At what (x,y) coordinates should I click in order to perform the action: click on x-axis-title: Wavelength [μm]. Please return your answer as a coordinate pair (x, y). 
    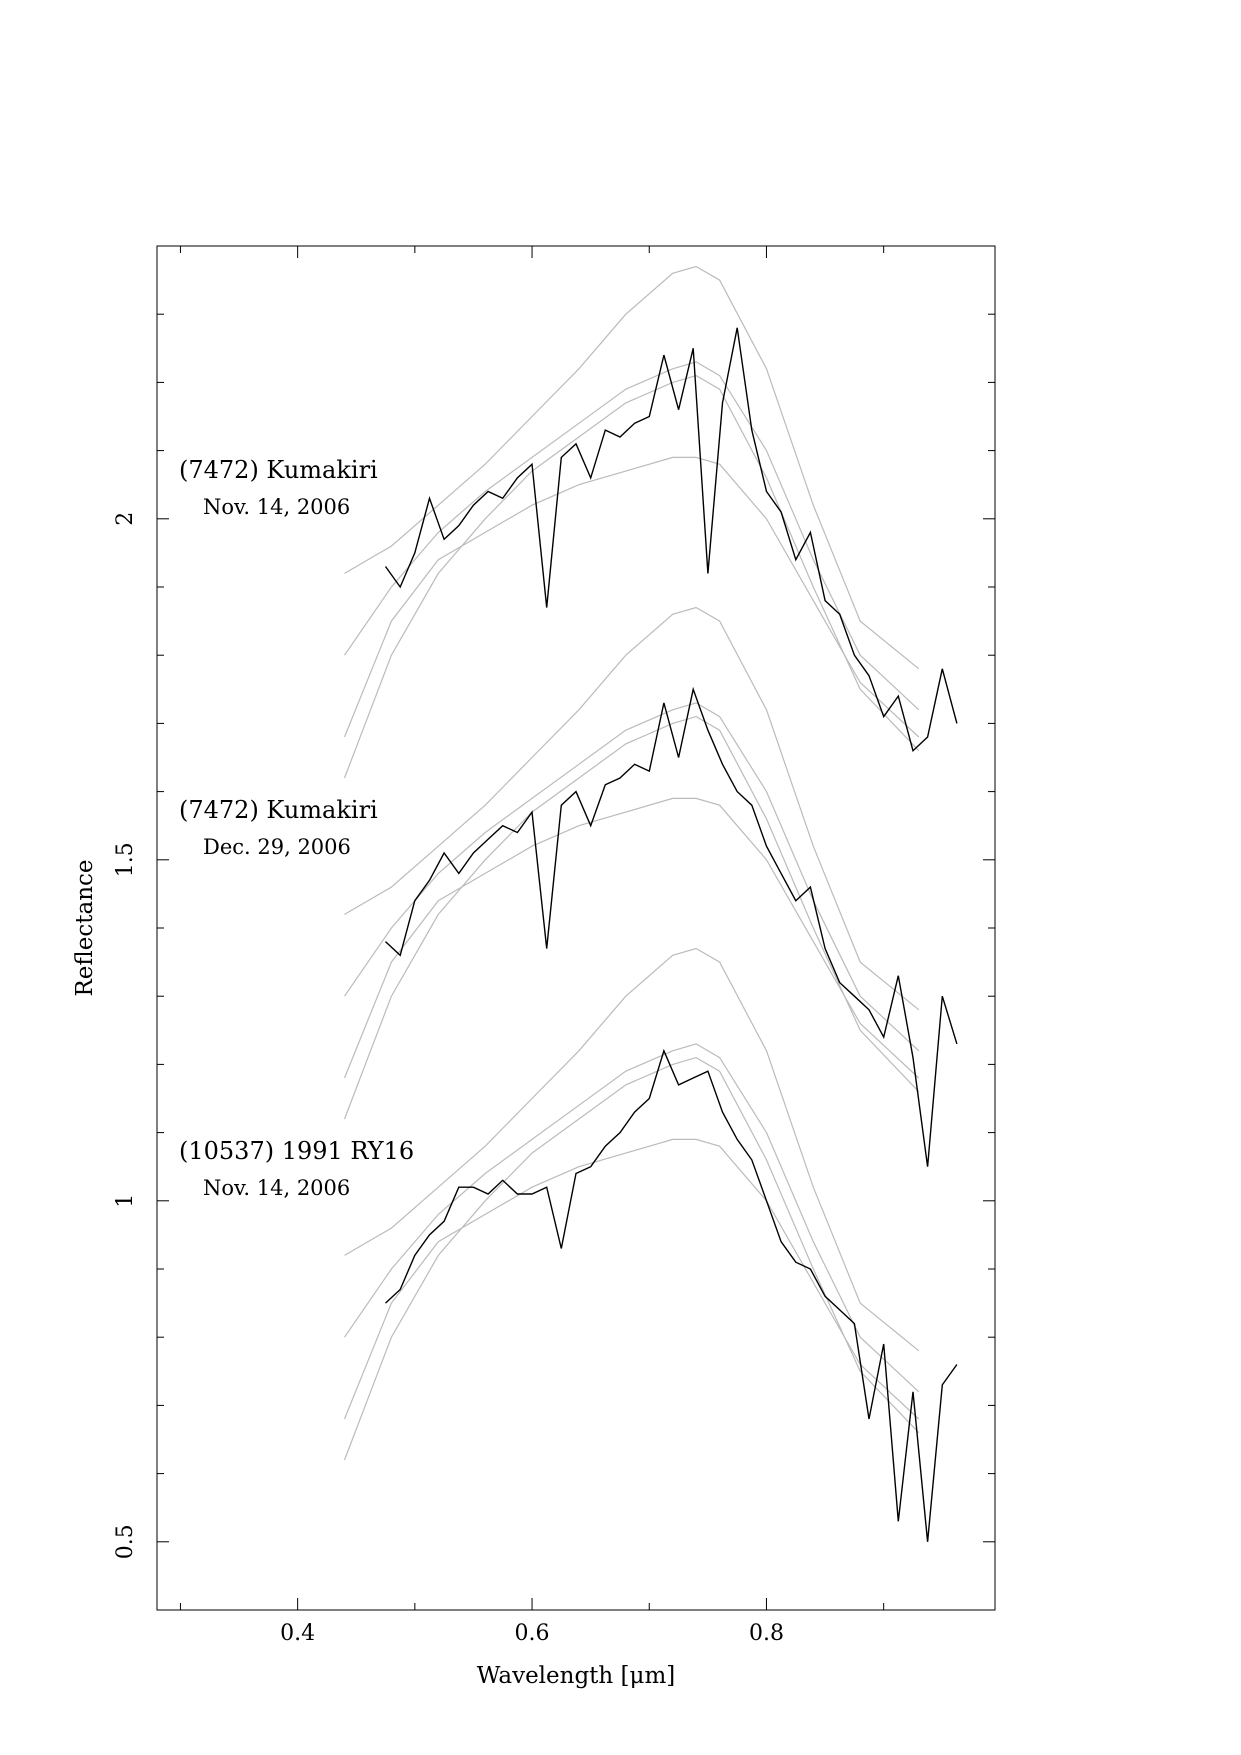
    Looking at the image, I should click on (576, 1676).